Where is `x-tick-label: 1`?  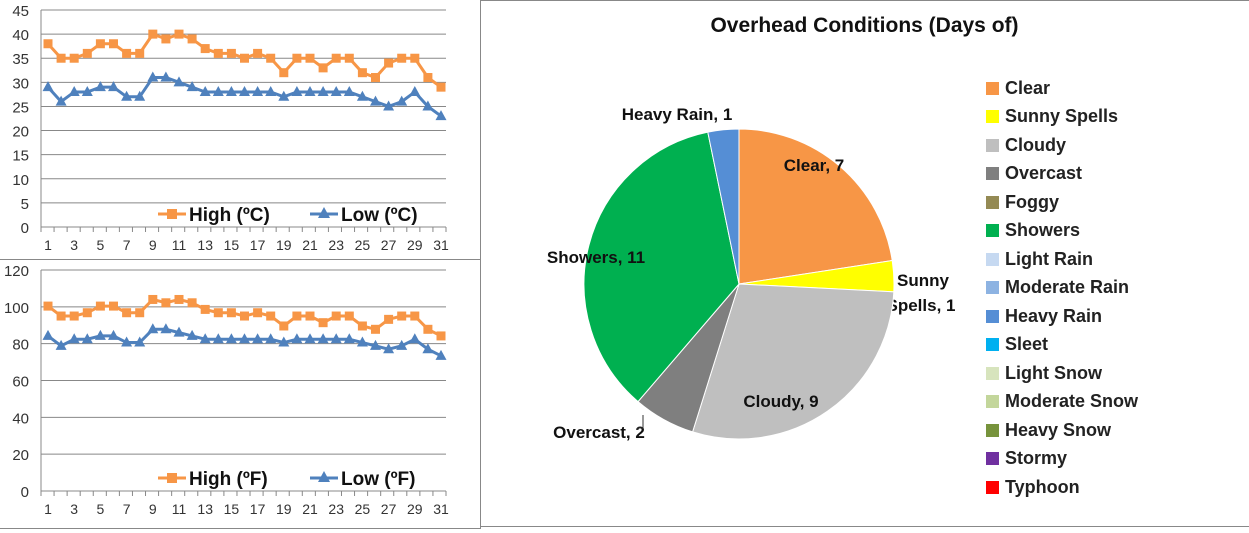 x-tick-label: 1 is located at coordinates (48, 509).